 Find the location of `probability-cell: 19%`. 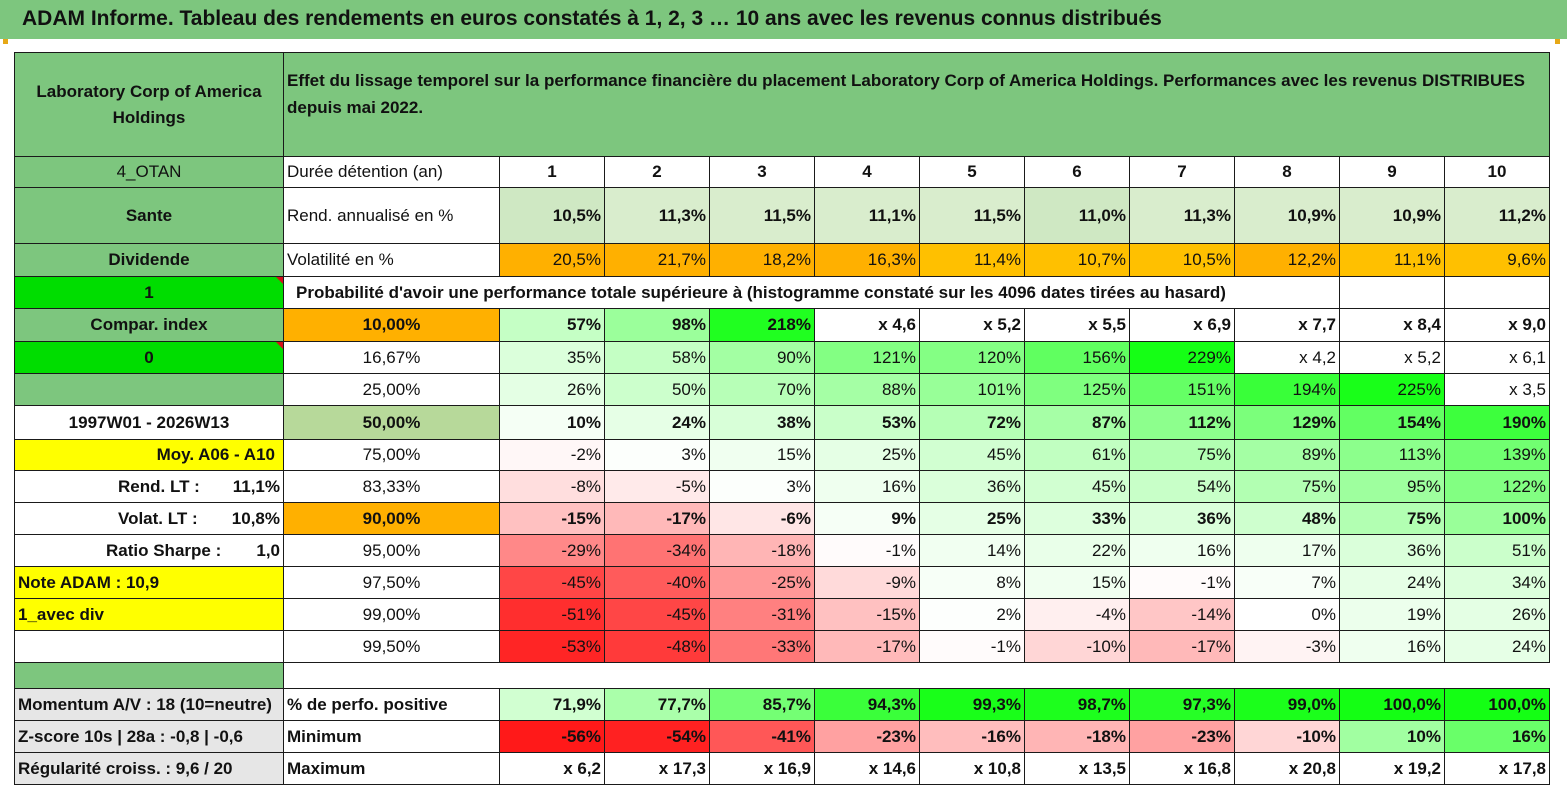

probability-cell: 19% is located at coordinates (1392, 614).